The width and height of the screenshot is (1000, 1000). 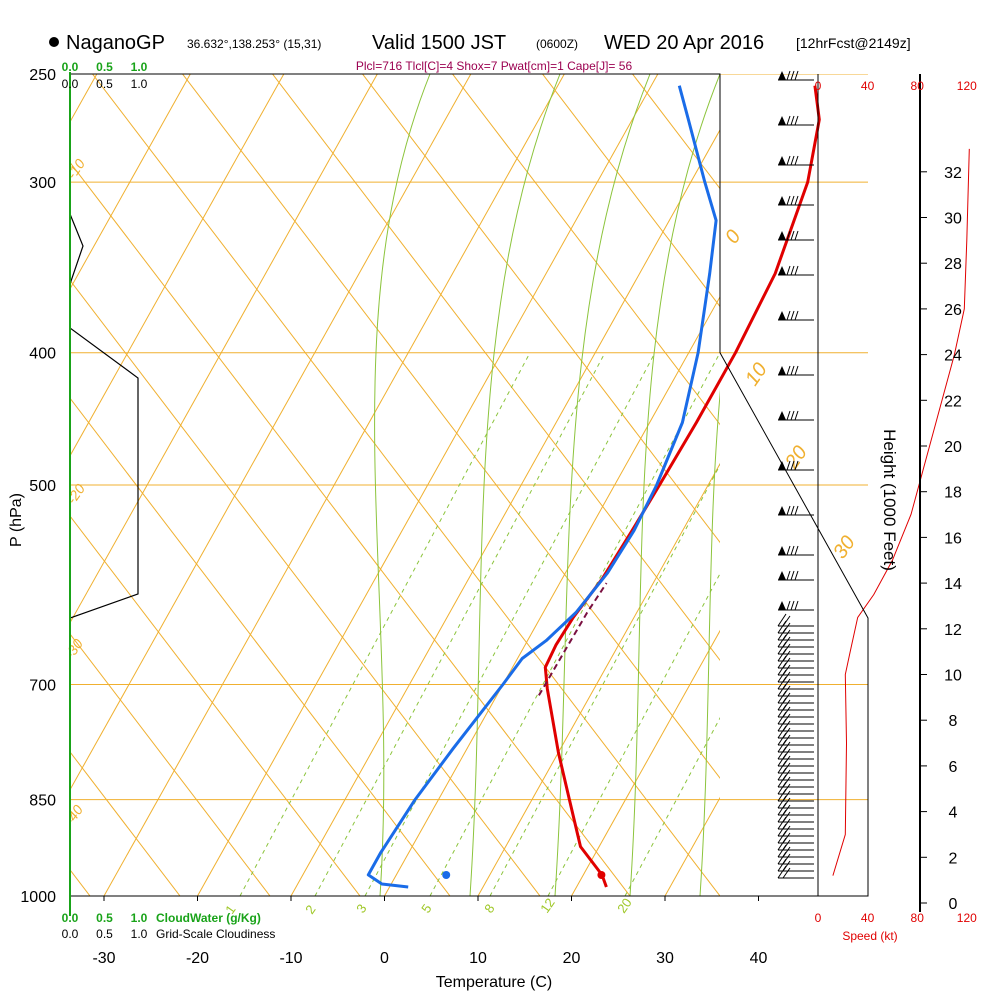 I want to click on y-axis-title: P (hPa), so click(x=16, y=520).